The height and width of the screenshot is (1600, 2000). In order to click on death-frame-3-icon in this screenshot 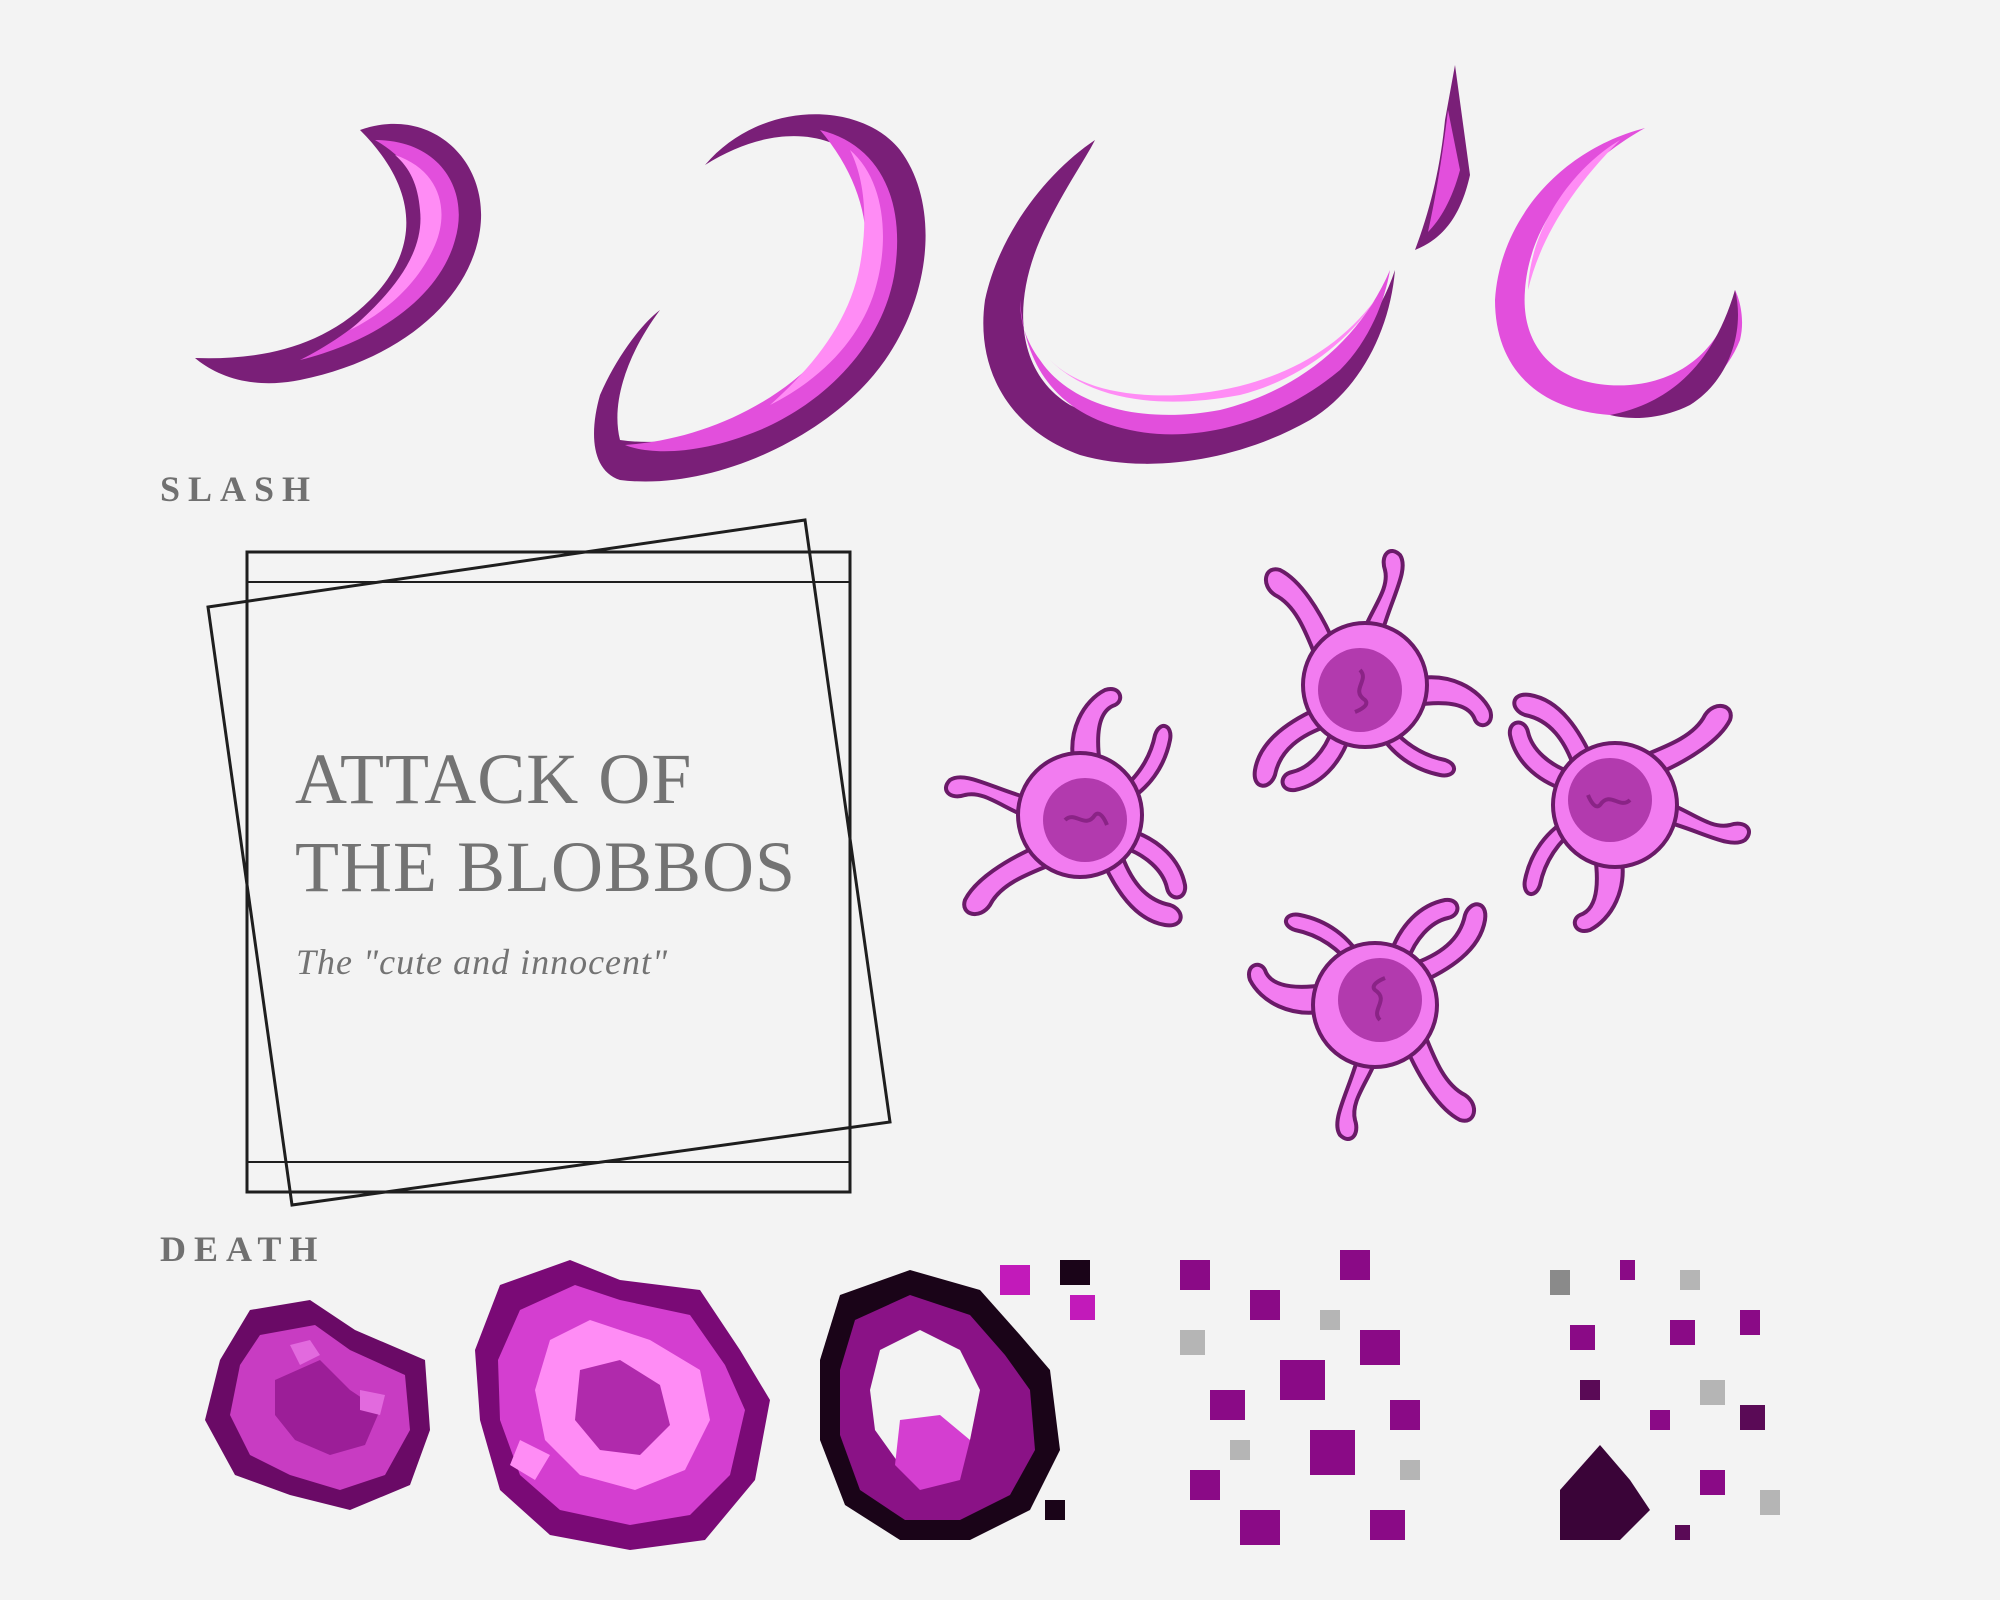, I will do `click(957, 1400)`.